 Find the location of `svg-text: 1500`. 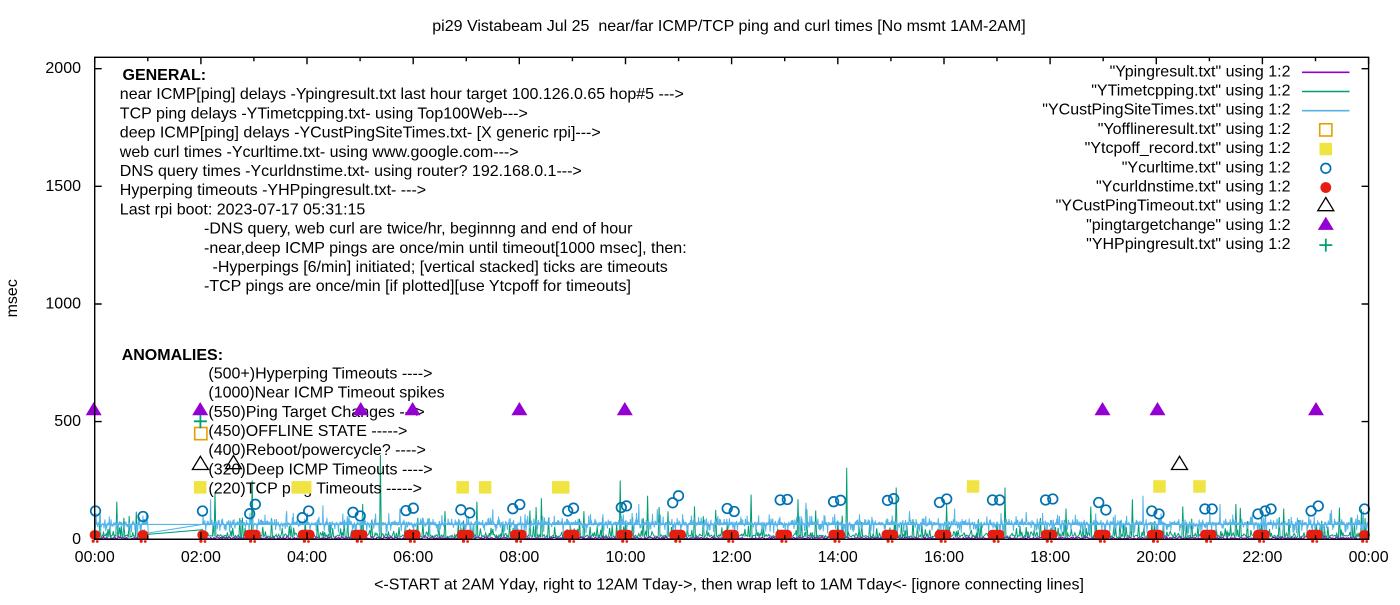

svg-text: 1500 is located at coordinates (63, 186).